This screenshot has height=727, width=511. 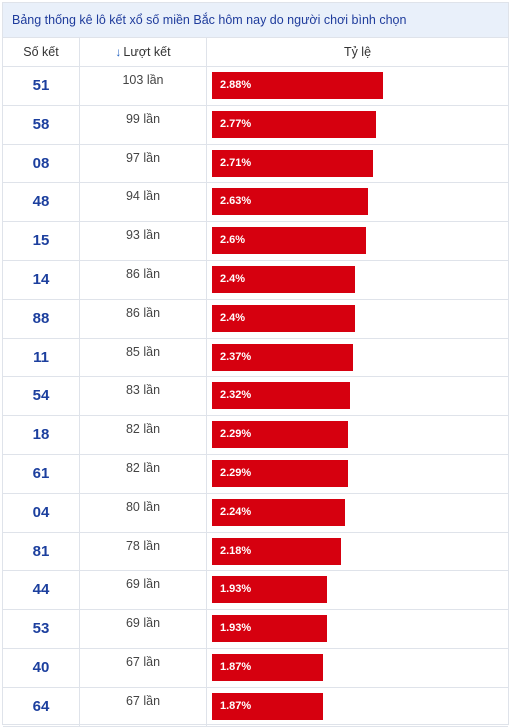 What do you see at coordinates (294, 124) in the screenshot?
I see `rate-bar: 2.77%` at bounding box center [294, 124].